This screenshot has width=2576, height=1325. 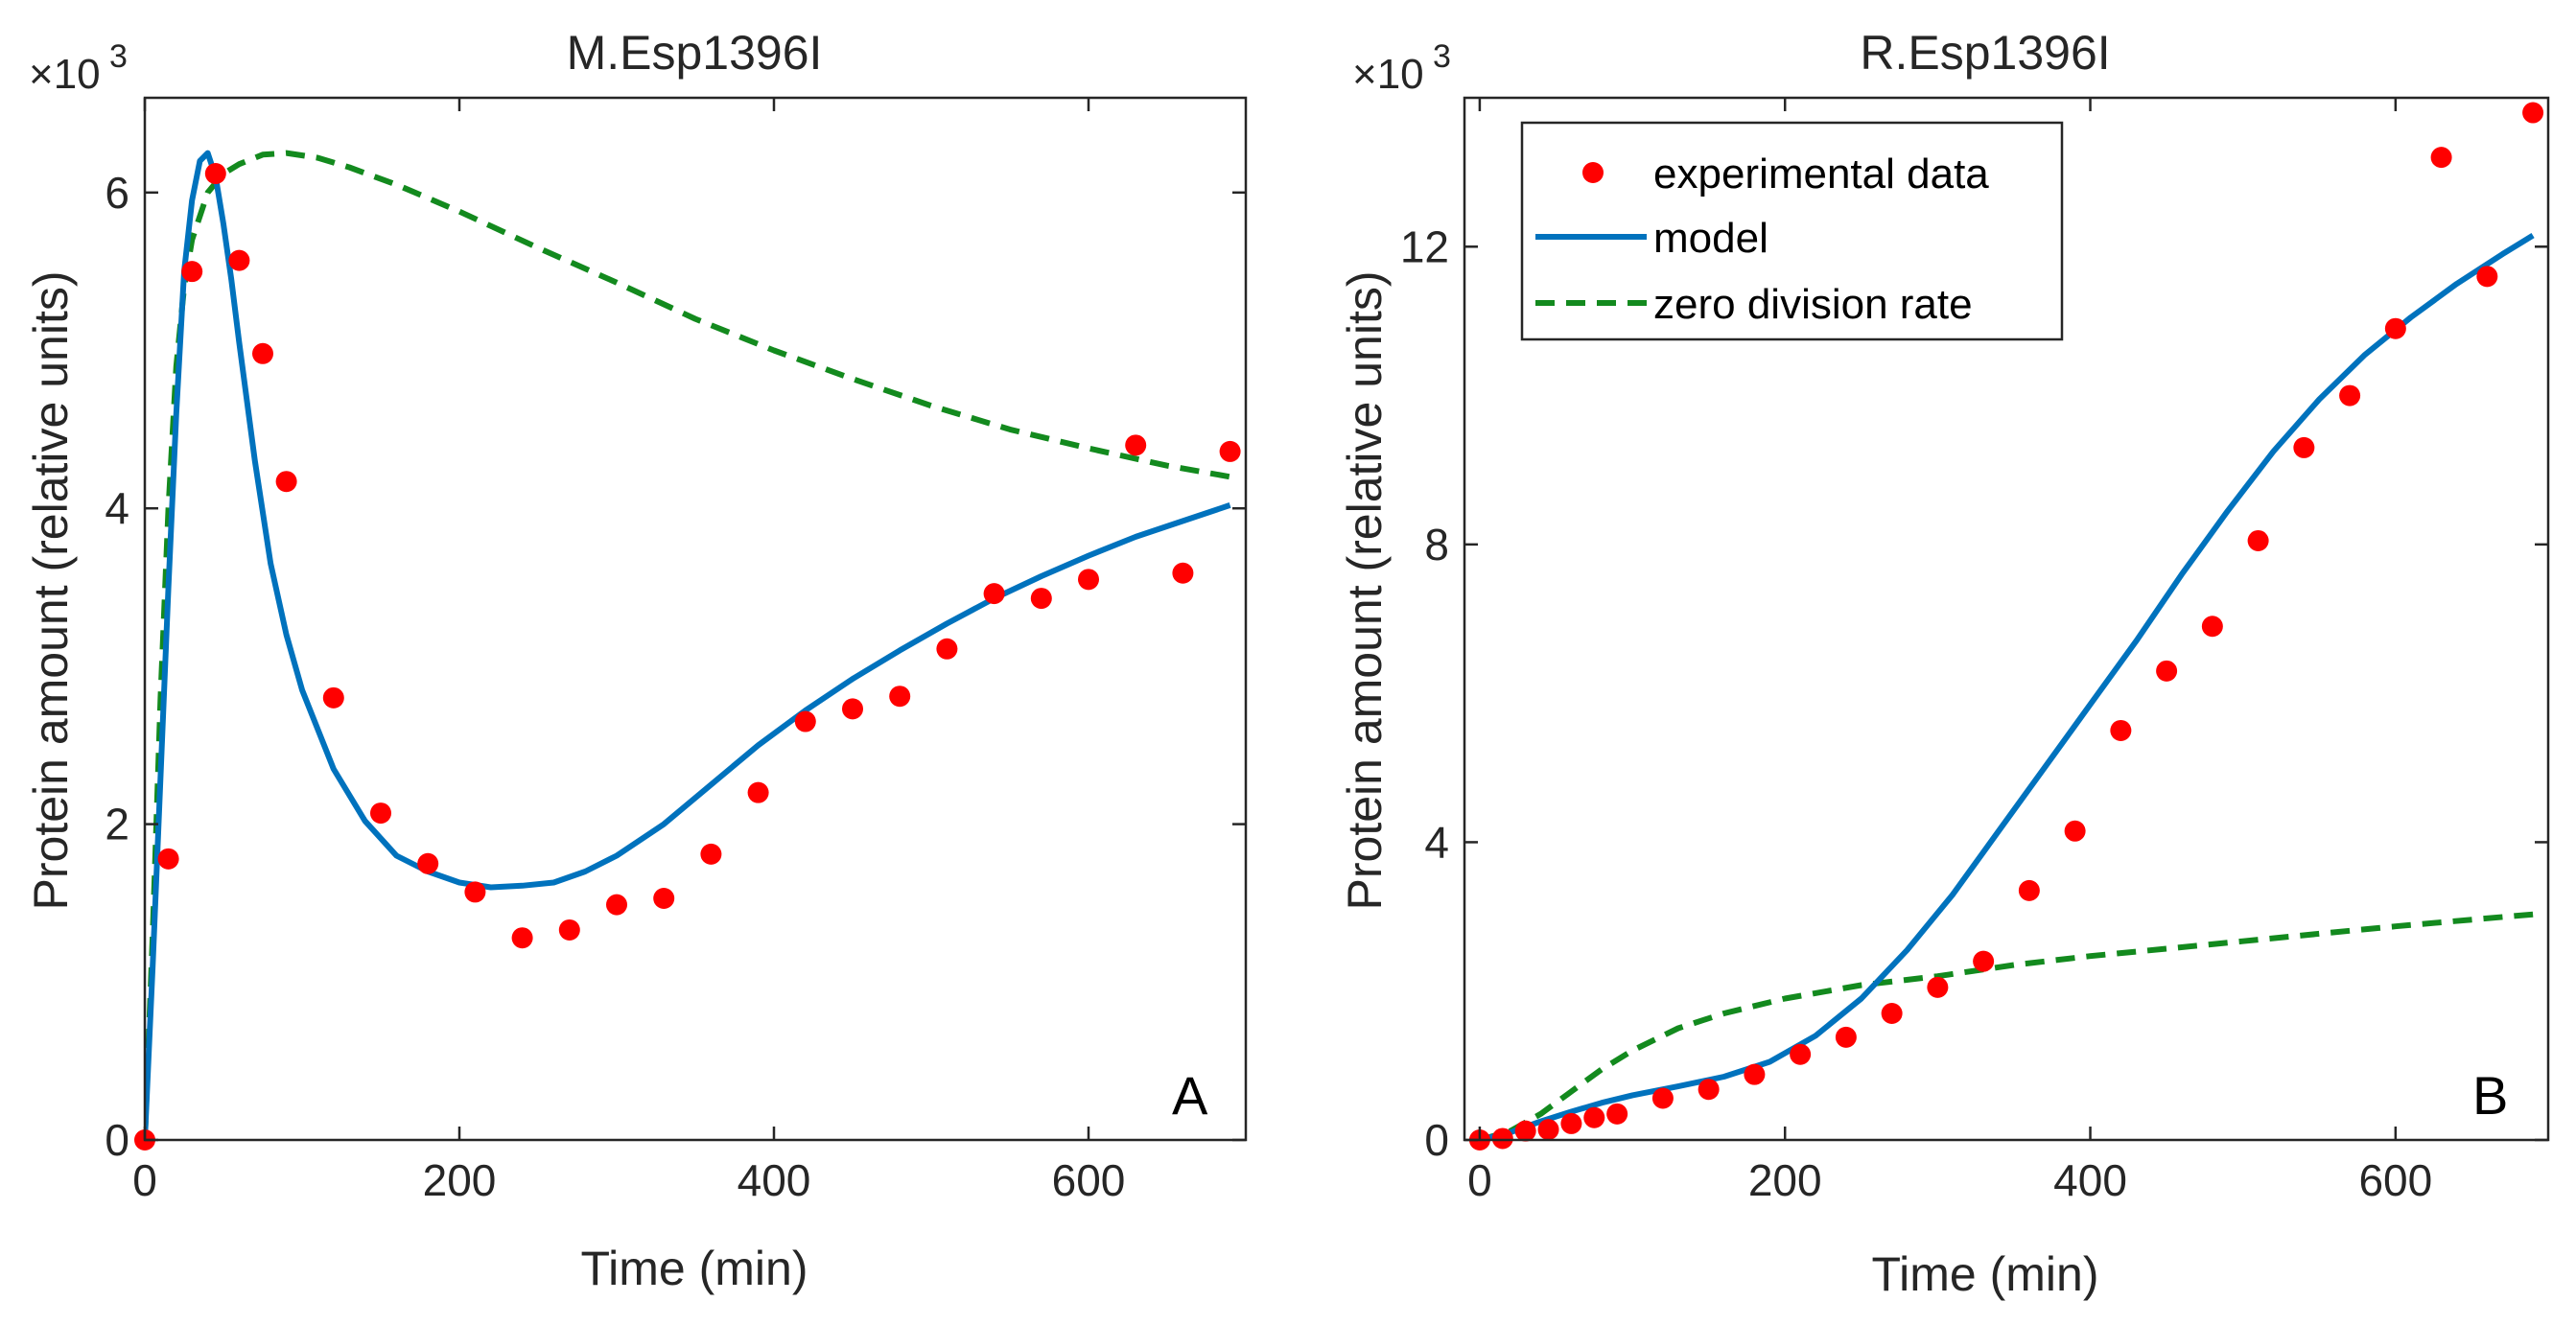 What do you see at coordinates (1984, 1274) in the screenshot?
I see `chart-b-xlabel: Time (min)` at bounding box center [1984, 1274].